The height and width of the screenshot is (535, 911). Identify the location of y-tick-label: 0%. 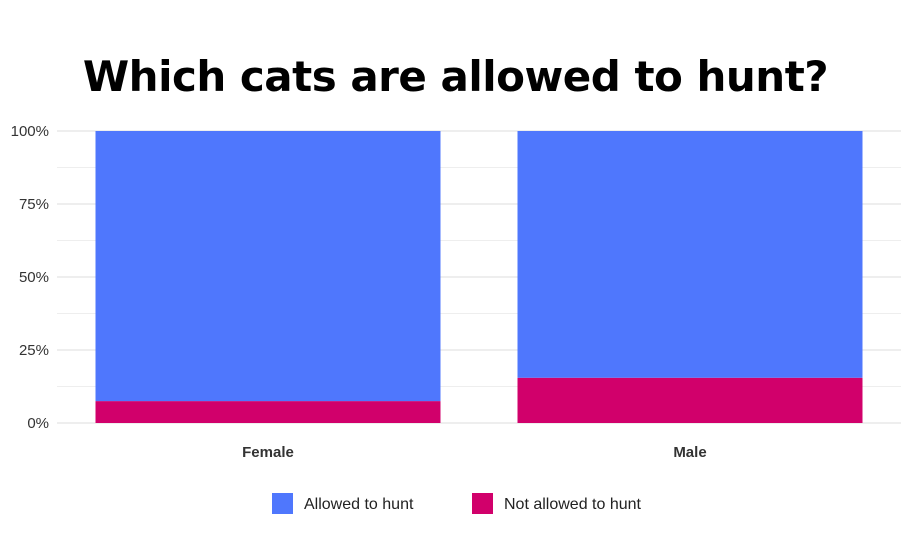
(38, 423).